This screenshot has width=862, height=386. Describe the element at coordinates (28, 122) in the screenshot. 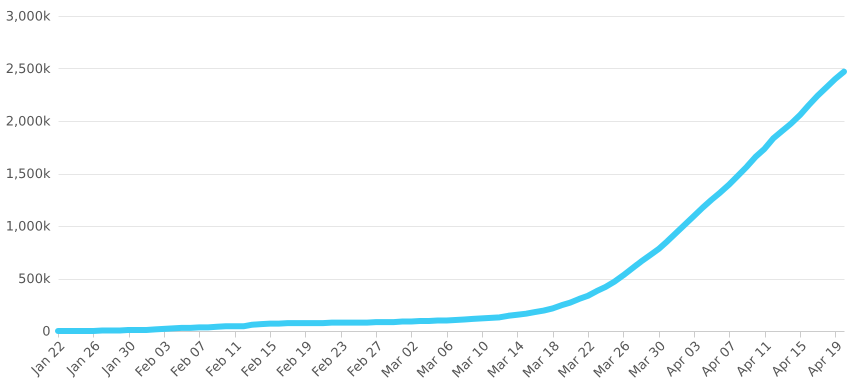

I see `y-tick-label: 2,000k` at that location.